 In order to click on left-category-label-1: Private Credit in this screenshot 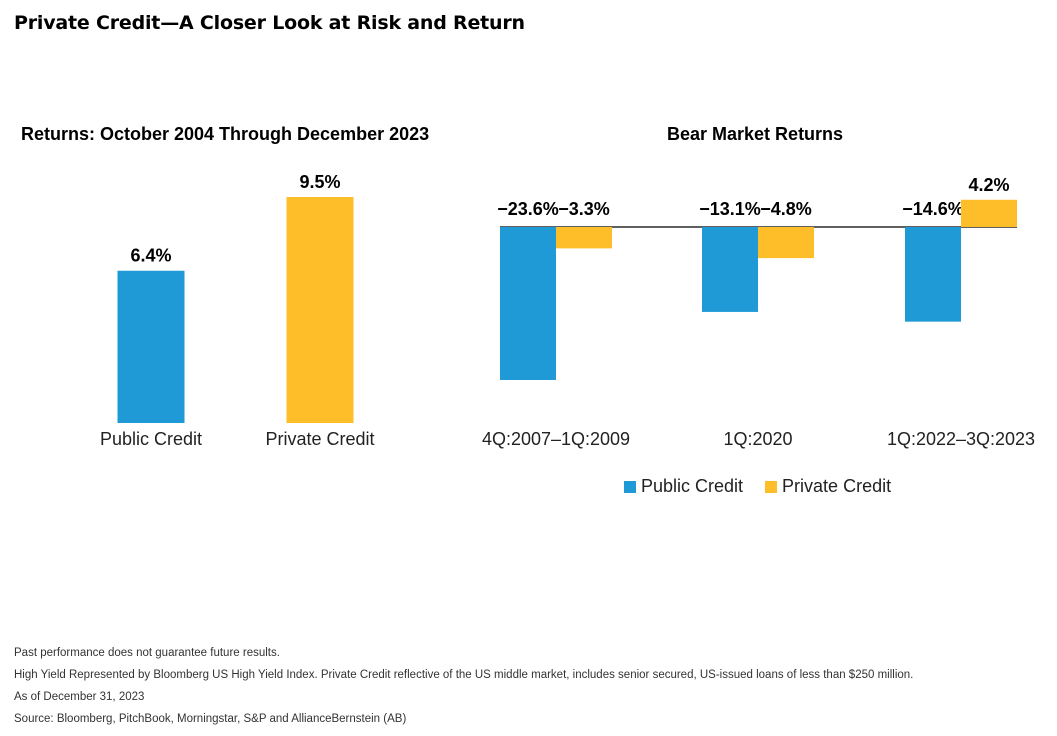, I will do `click(319, 439)`.